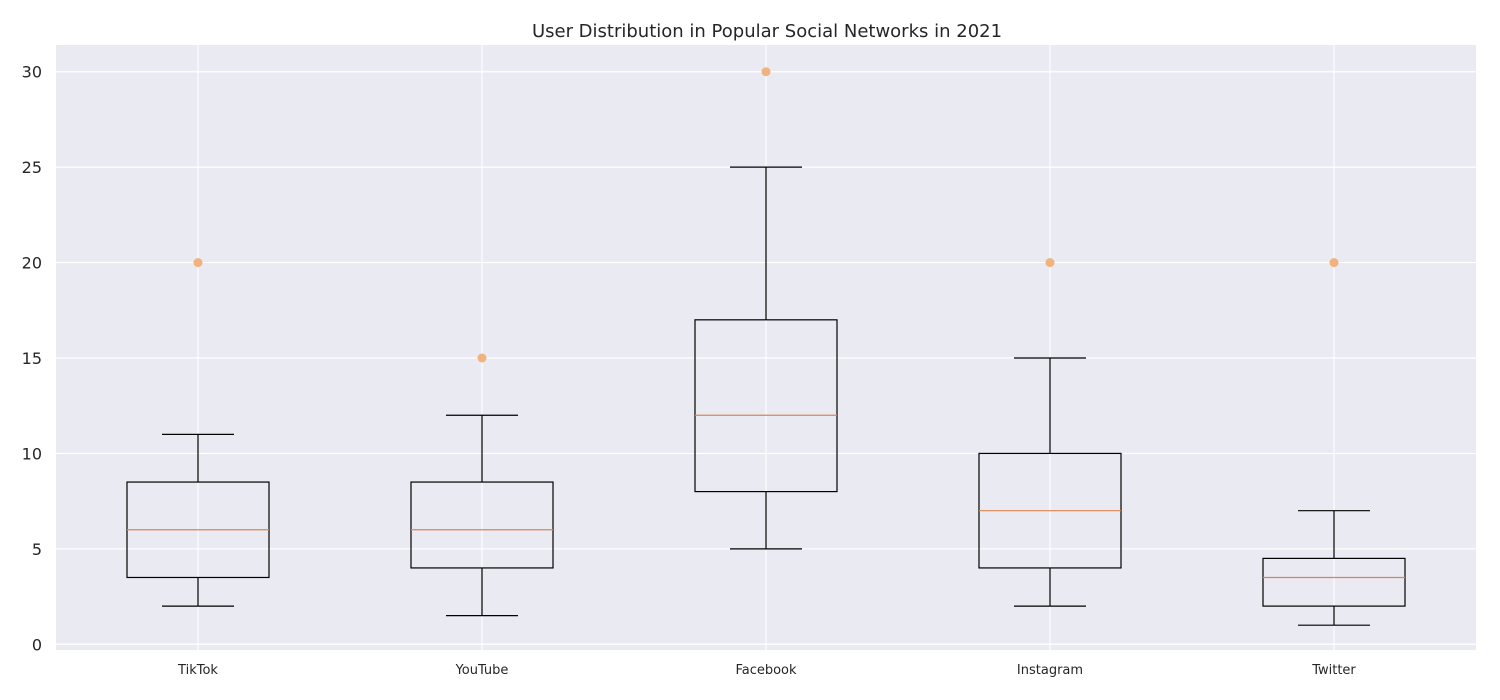 The image size is (1500, 700). What do you see at coordinates (1050, 432) in the screenshot?
I see `box-instagram` at bounding box center [1050, 432].